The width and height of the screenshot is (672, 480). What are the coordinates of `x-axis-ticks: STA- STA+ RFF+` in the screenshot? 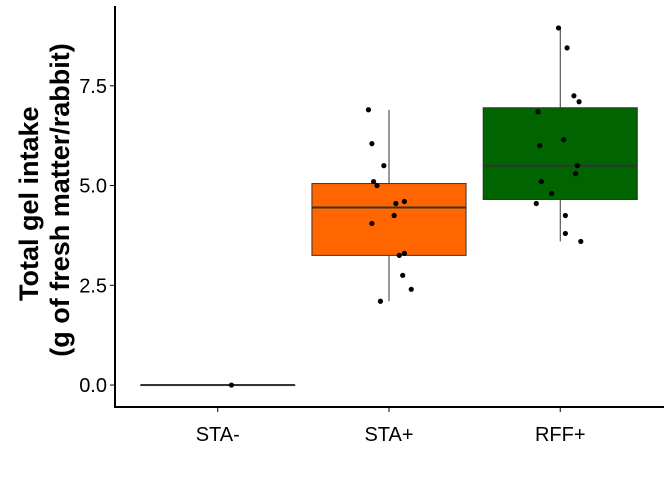 It's located at (391, 426).